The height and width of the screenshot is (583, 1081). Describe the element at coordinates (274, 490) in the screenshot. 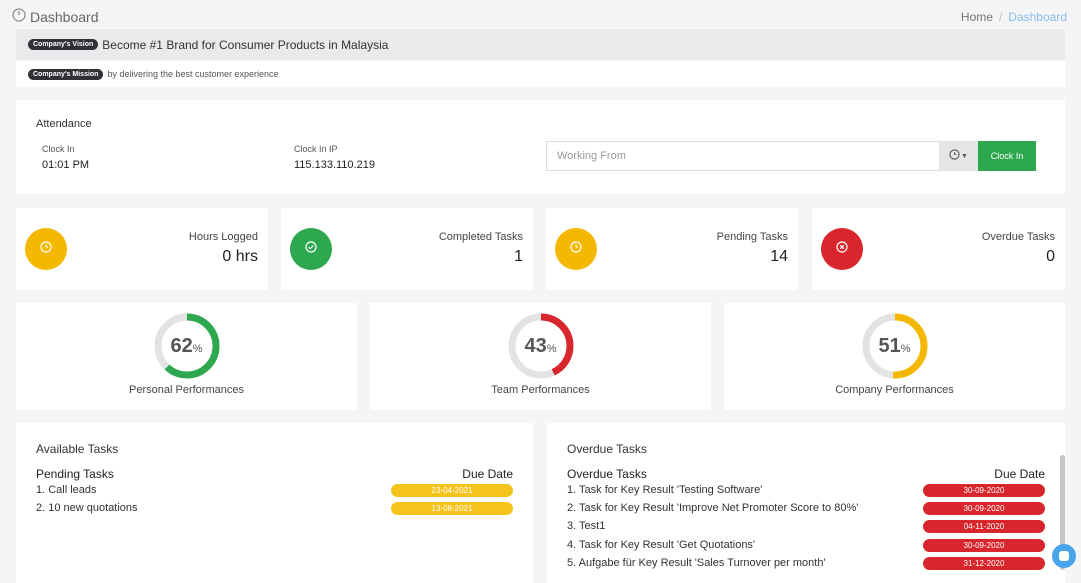

I see `task-row: 1. Call leads 23-04-2021` at that location.